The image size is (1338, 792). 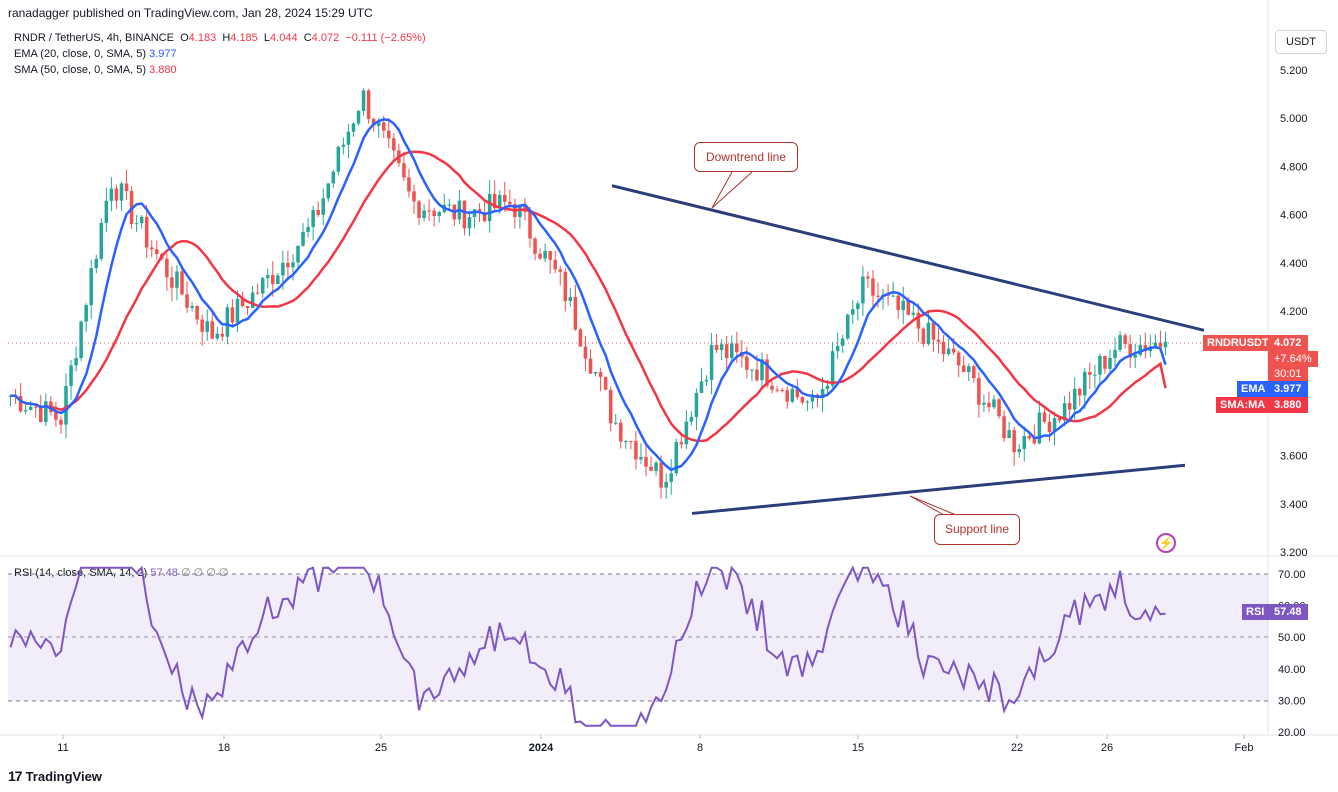 What do you see at coordinates (94, 38) in the screenshot?
I see `symbol-name: RNDR / TetherUS, 4h, BINANCE` at bounding box center [94, 38].